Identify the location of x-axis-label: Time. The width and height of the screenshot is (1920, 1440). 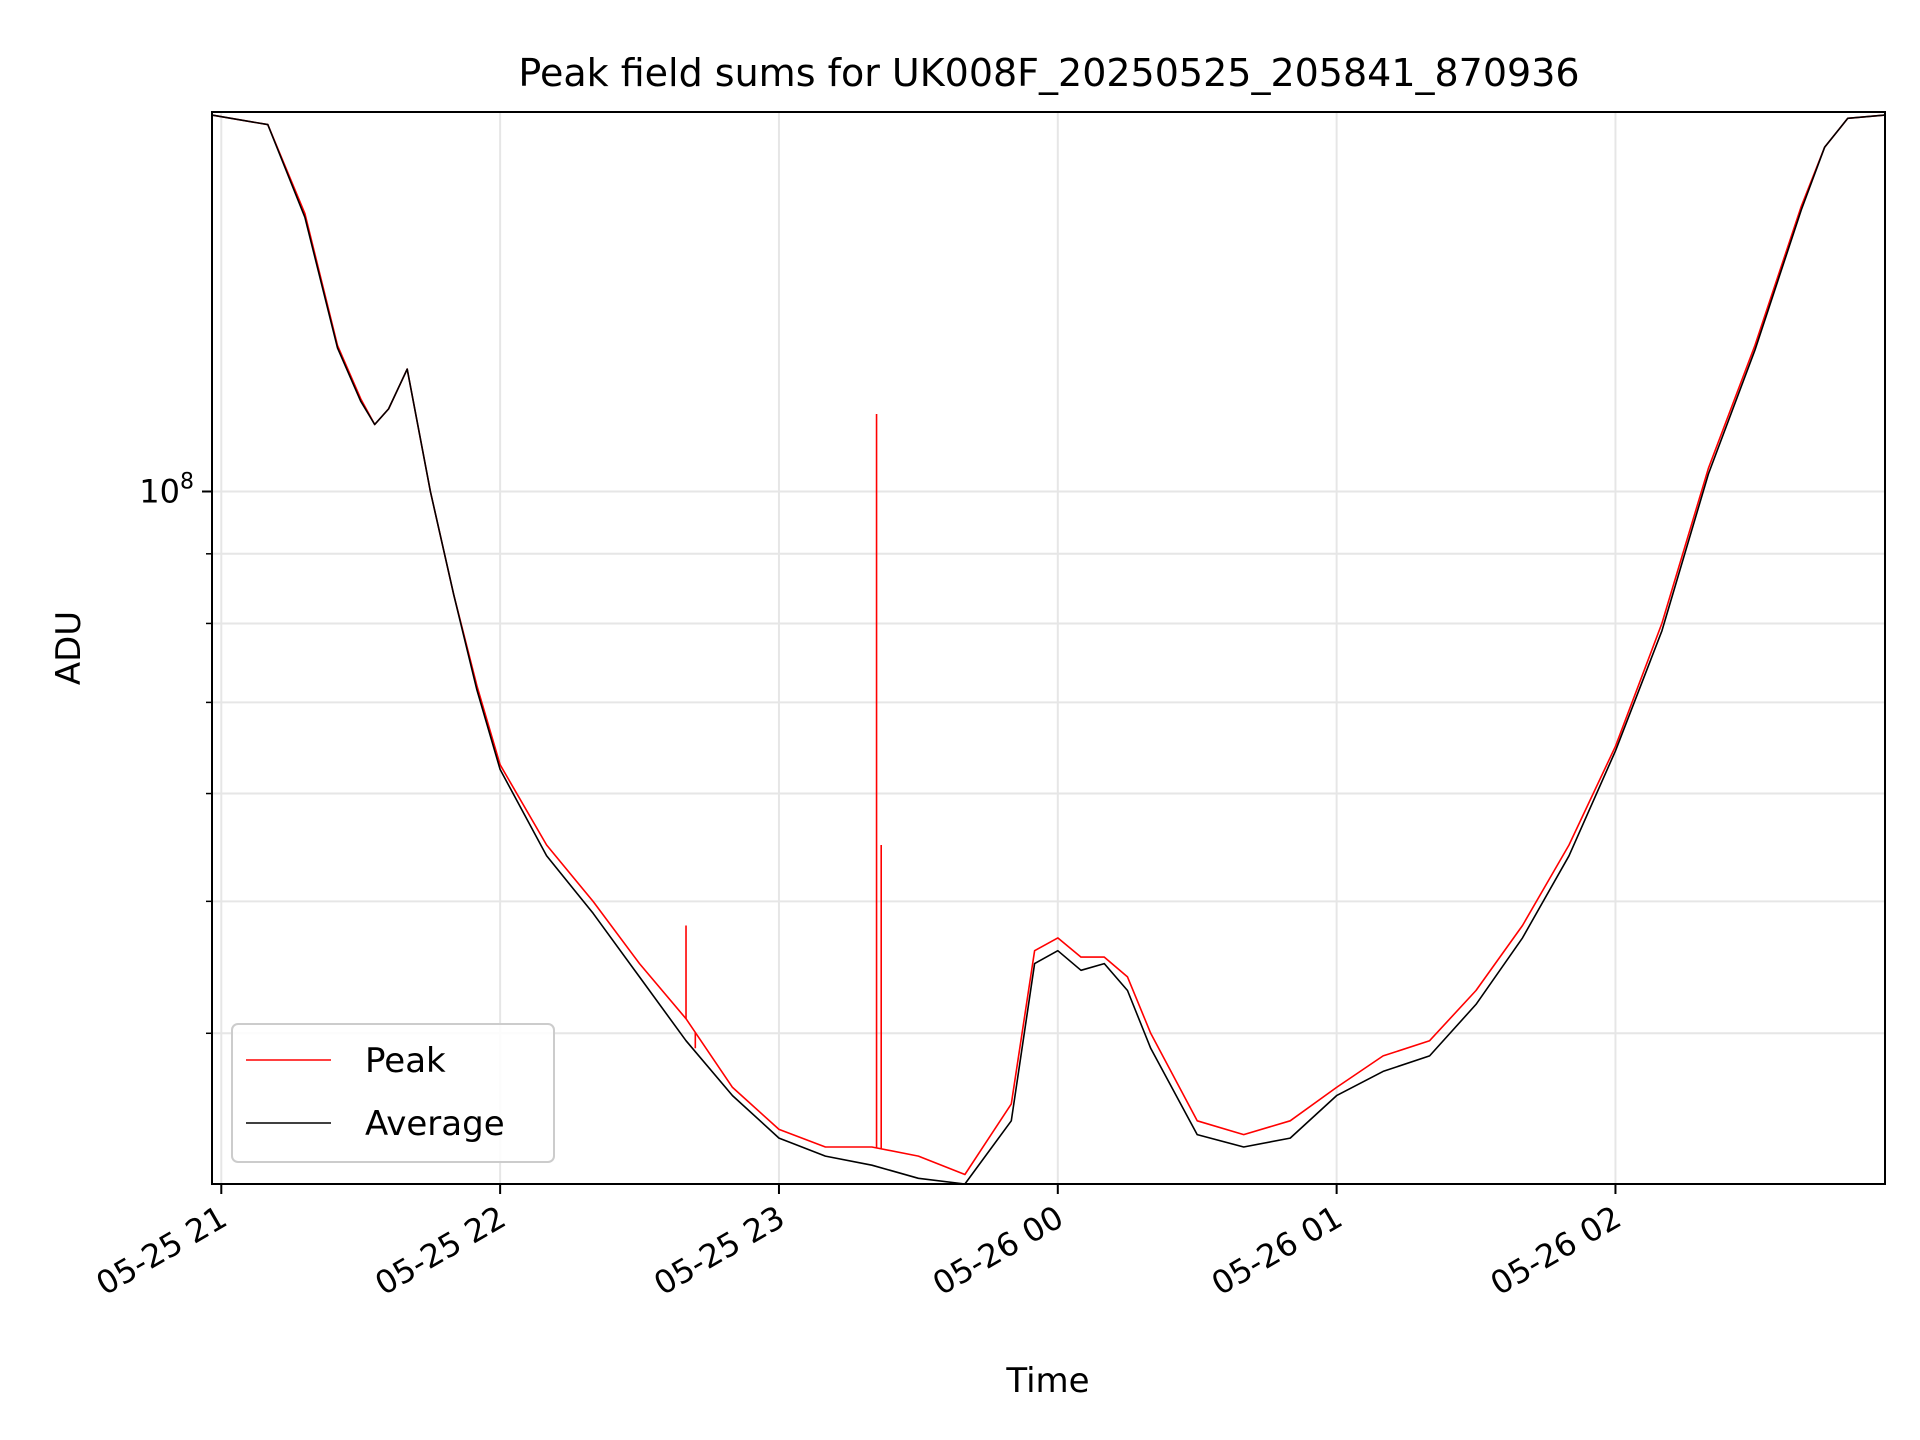
(1047, 1381).